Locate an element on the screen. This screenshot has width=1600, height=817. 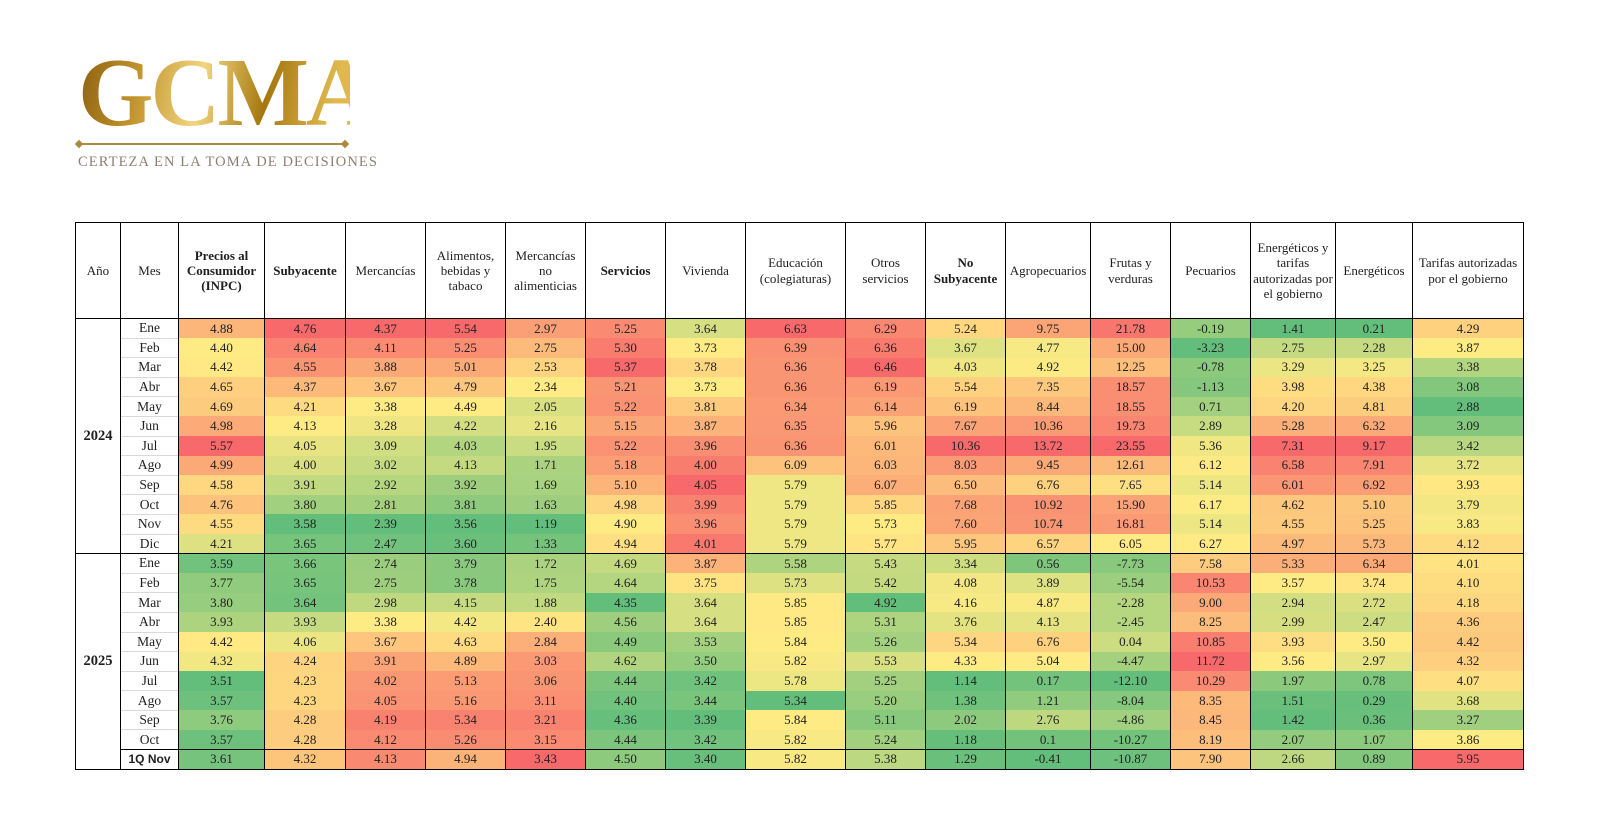
heat-cell: 4.28 is located at coordinates (305, 720).